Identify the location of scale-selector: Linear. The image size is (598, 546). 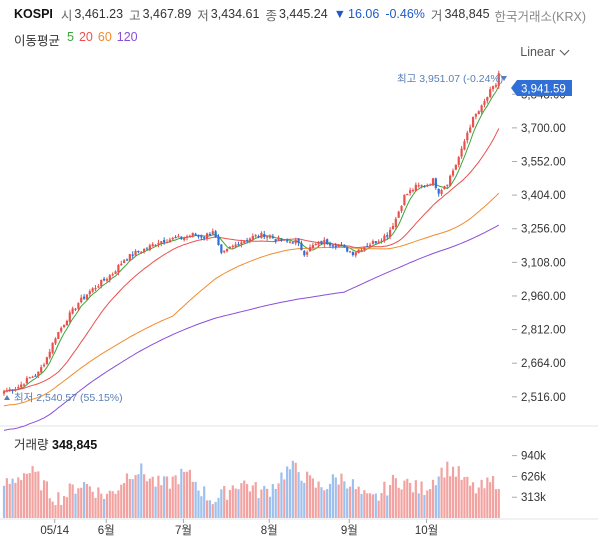
(545, 52).